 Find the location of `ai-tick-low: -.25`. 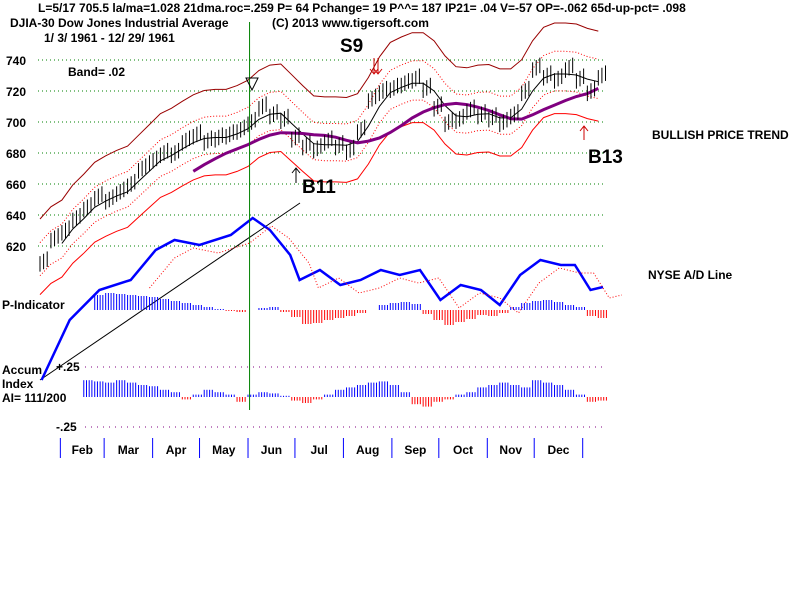

ai-tick-low: -.25 is located at coordinates (66, 427).